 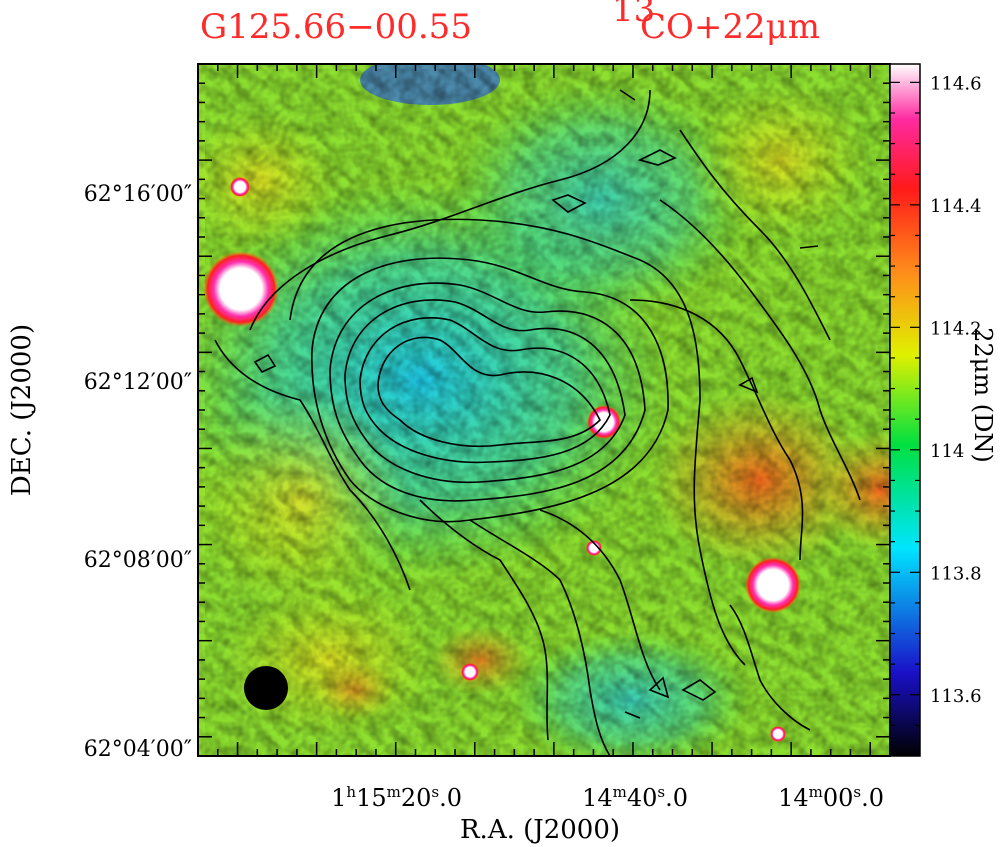 I want to click on colorbar-ticks: 113.6 113.8 114 114.2 114.4 114.6, so click(x=936, y=399).